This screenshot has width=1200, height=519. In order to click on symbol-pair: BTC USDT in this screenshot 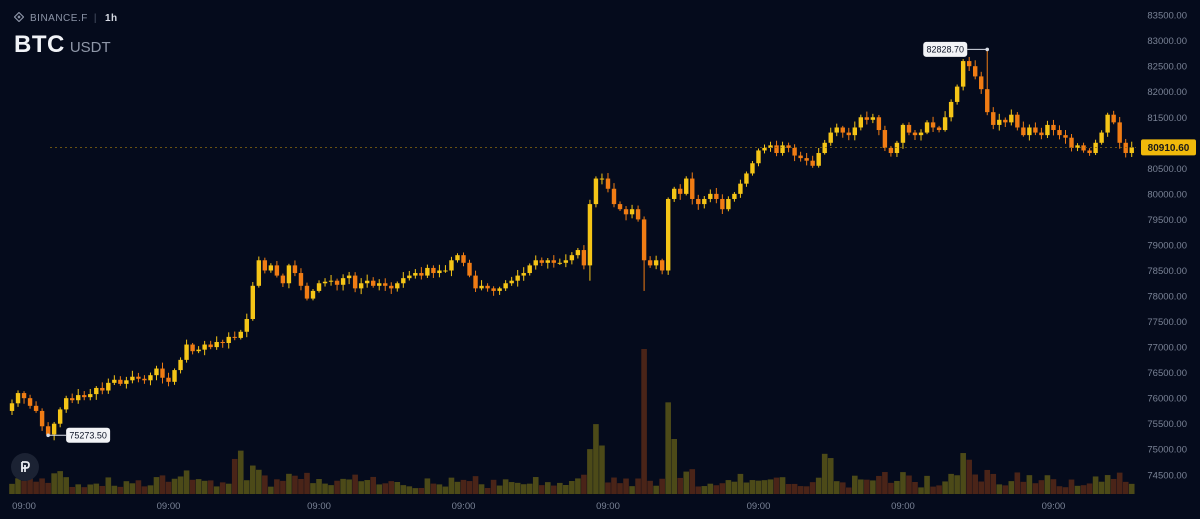, I will do `click(66, 45)`.